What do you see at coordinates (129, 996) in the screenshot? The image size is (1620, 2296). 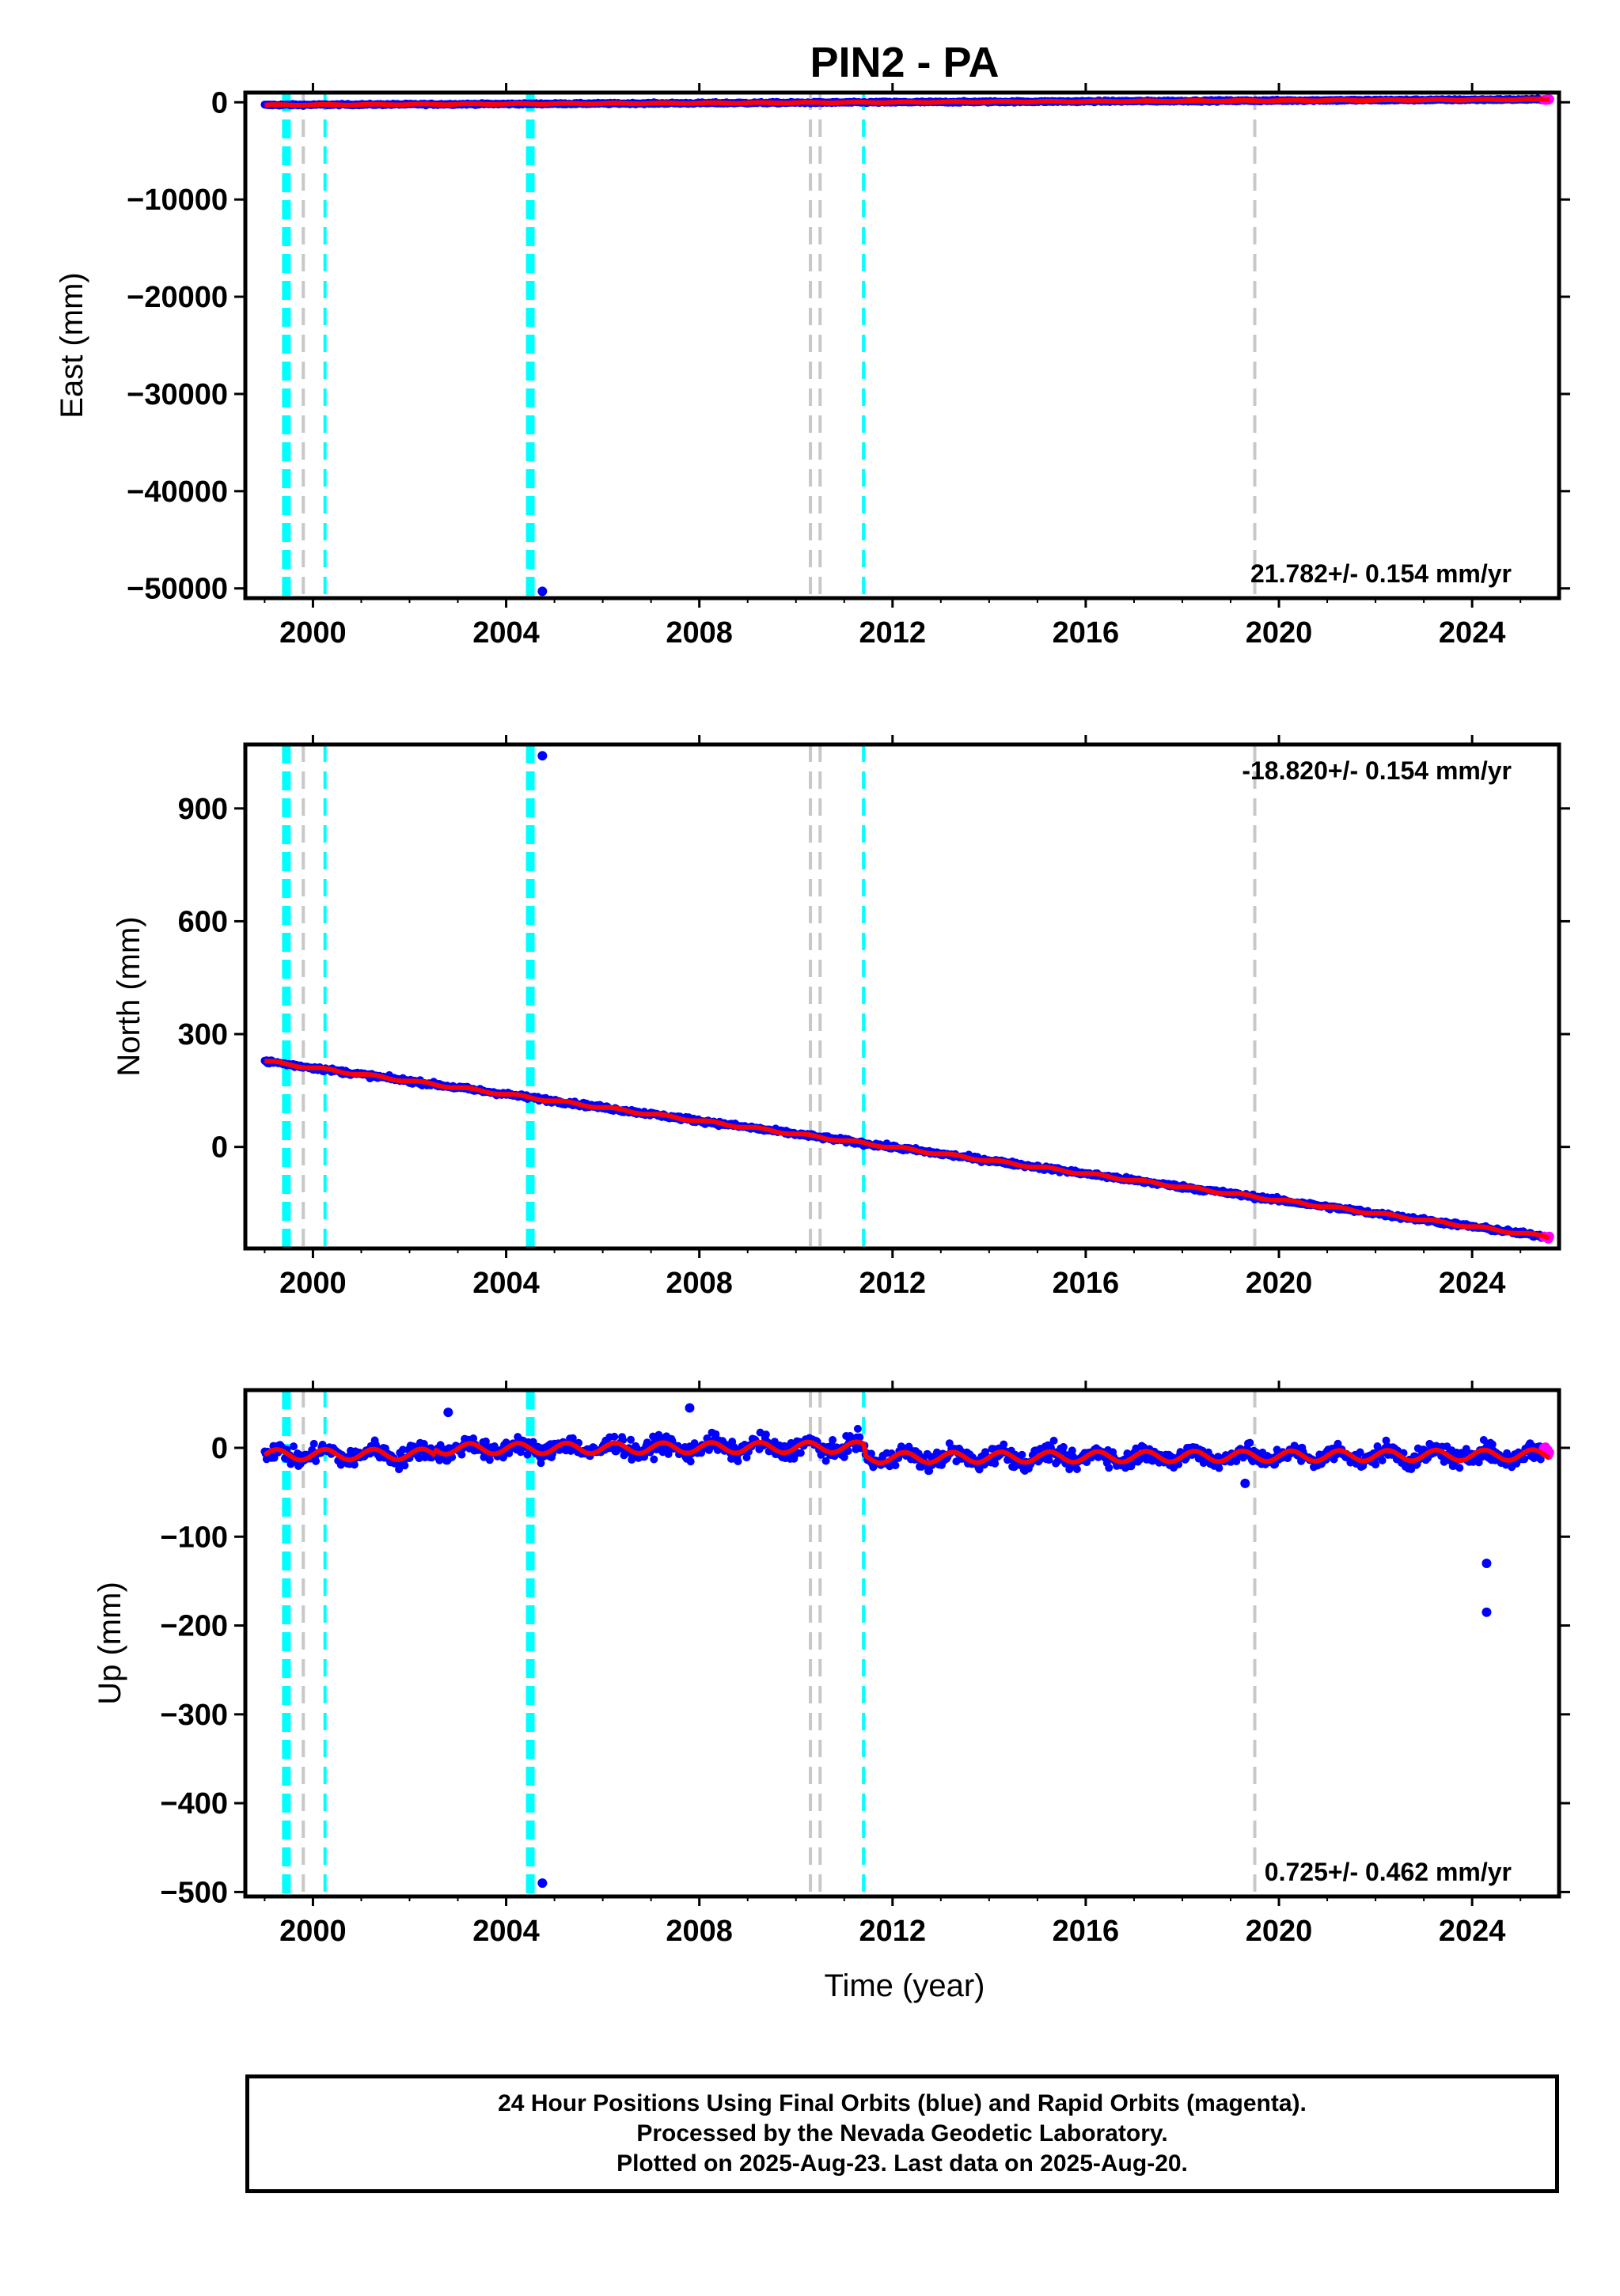 I see `y-axis-label: North (mm)` at bounding box center [129, 996].